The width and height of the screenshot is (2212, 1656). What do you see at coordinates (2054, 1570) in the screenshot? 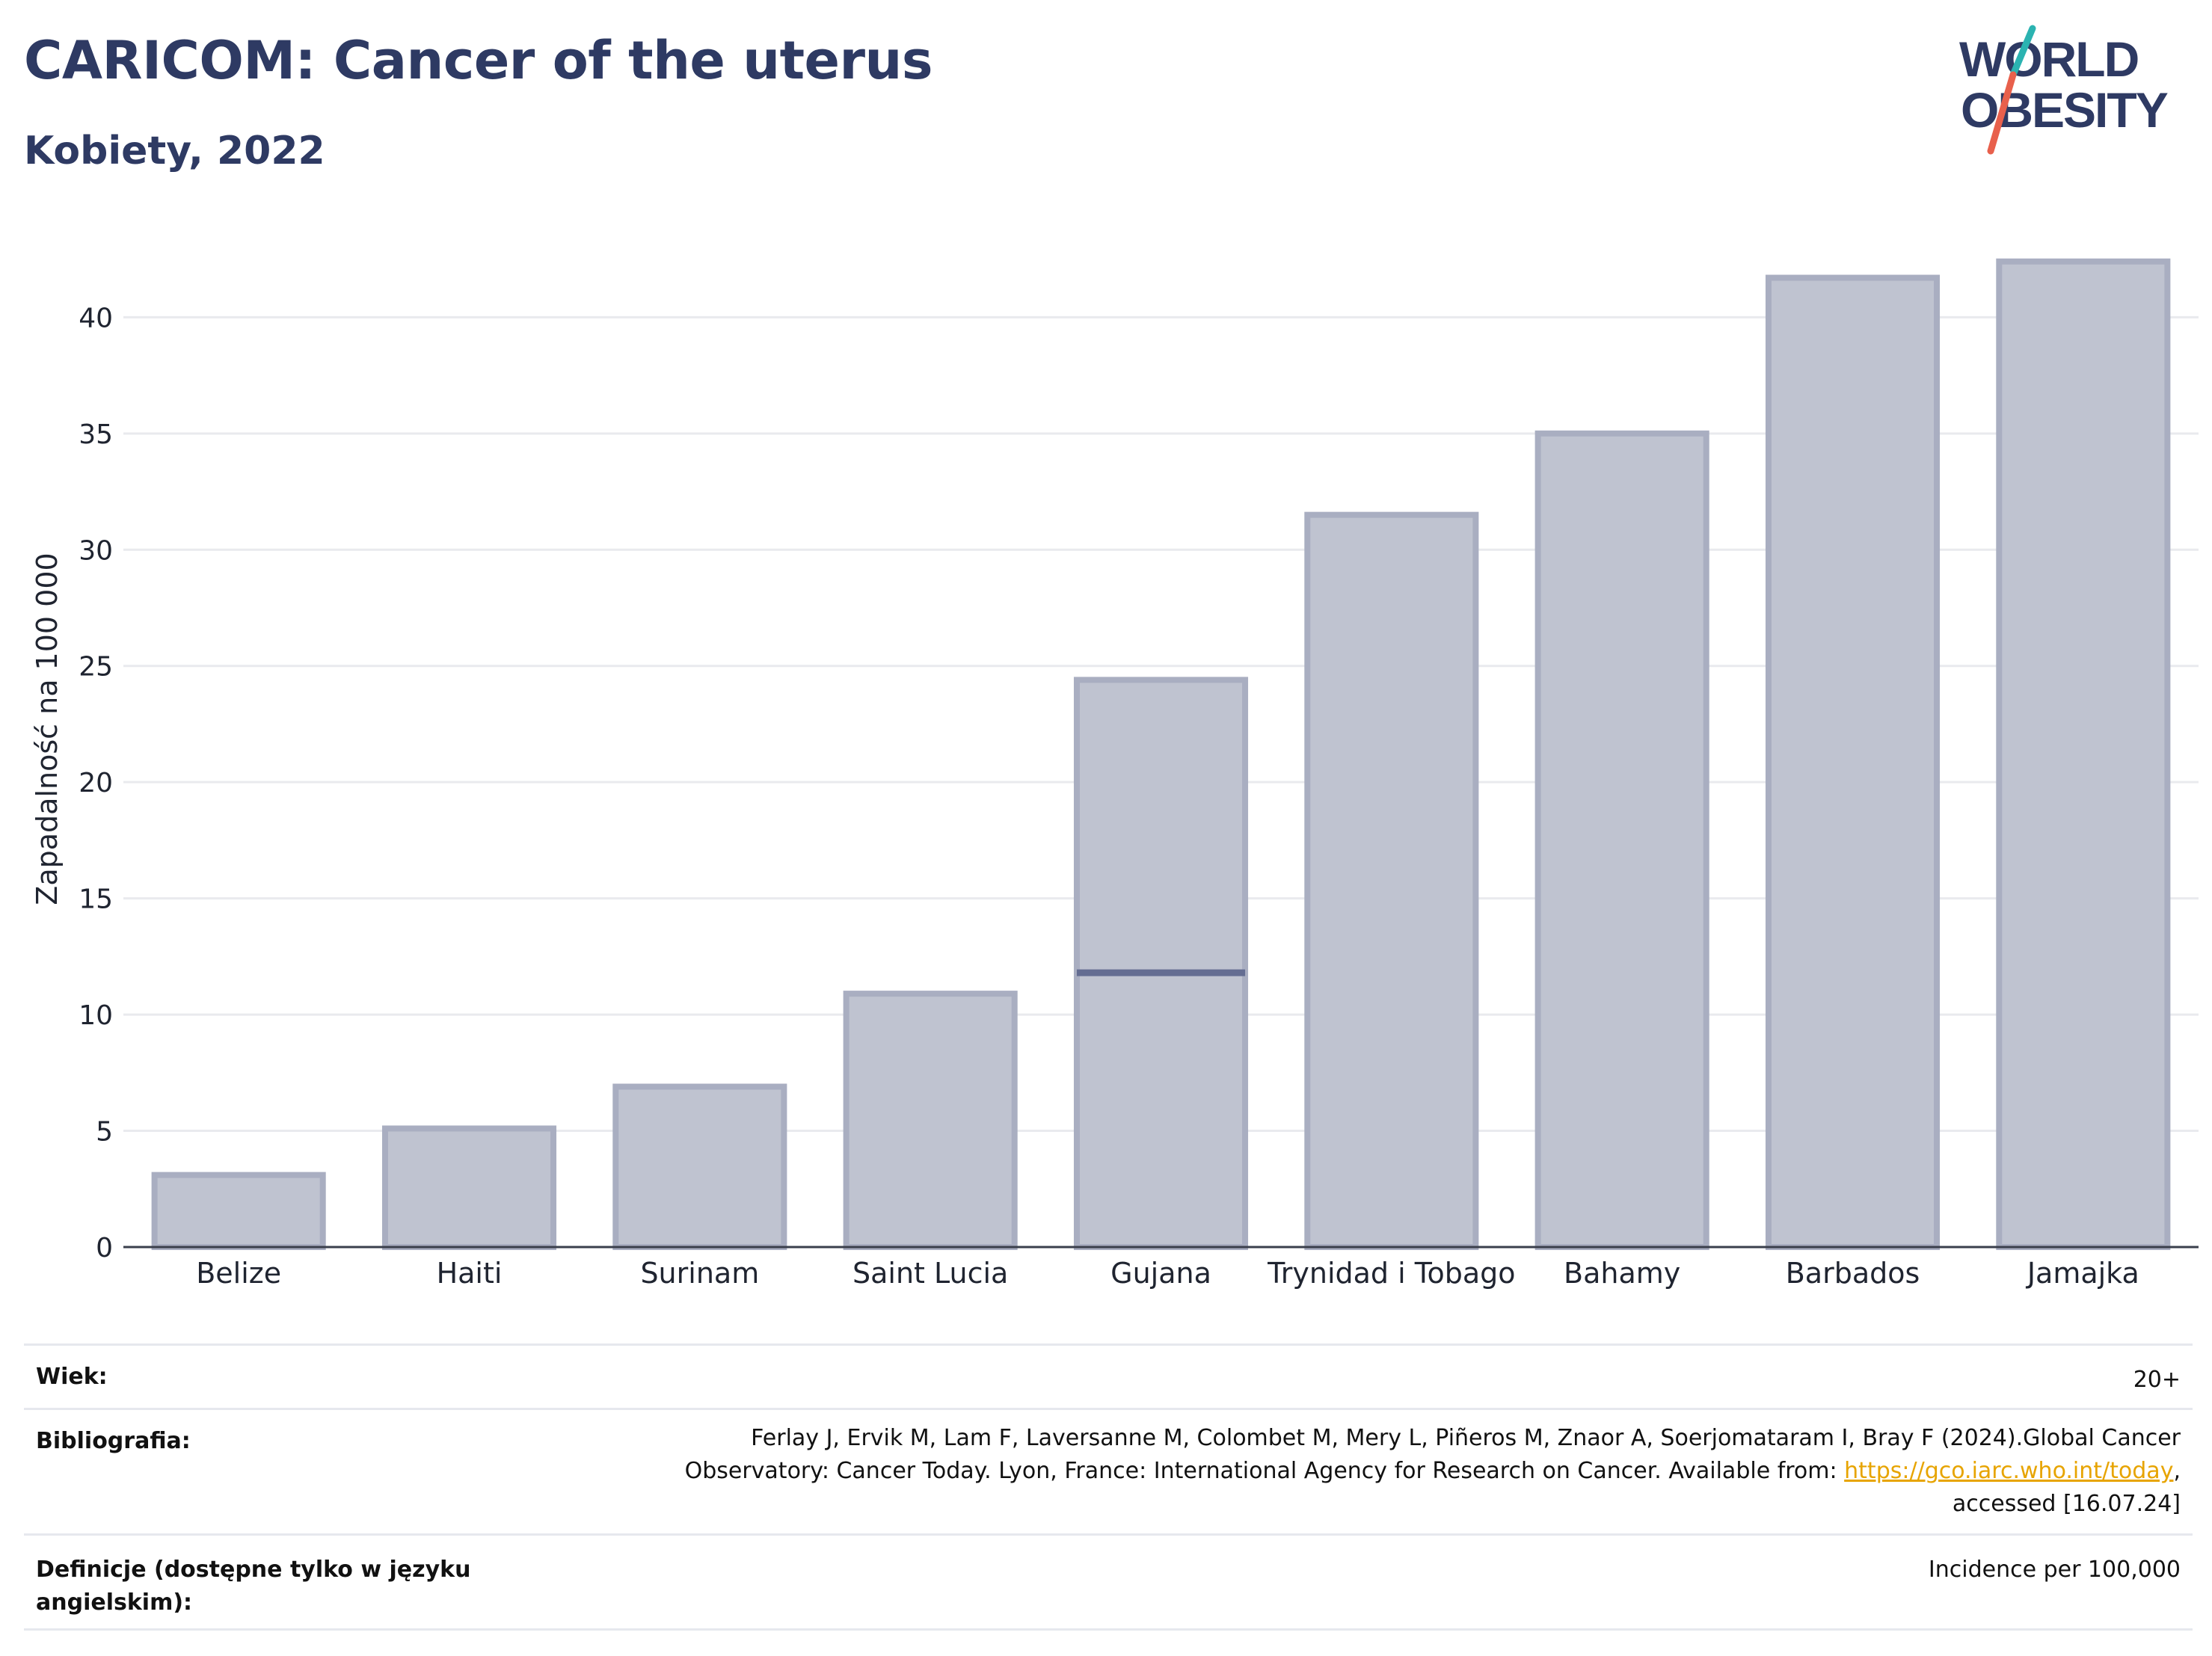
I see `definitions-value: Incidence per 100,000` at bounding box center [2054, 1570].